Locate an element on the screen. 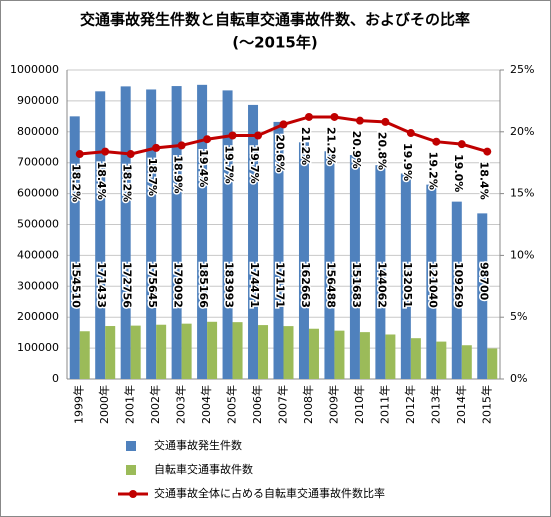  data-label: 171171 is located at coordinates (280, 285).